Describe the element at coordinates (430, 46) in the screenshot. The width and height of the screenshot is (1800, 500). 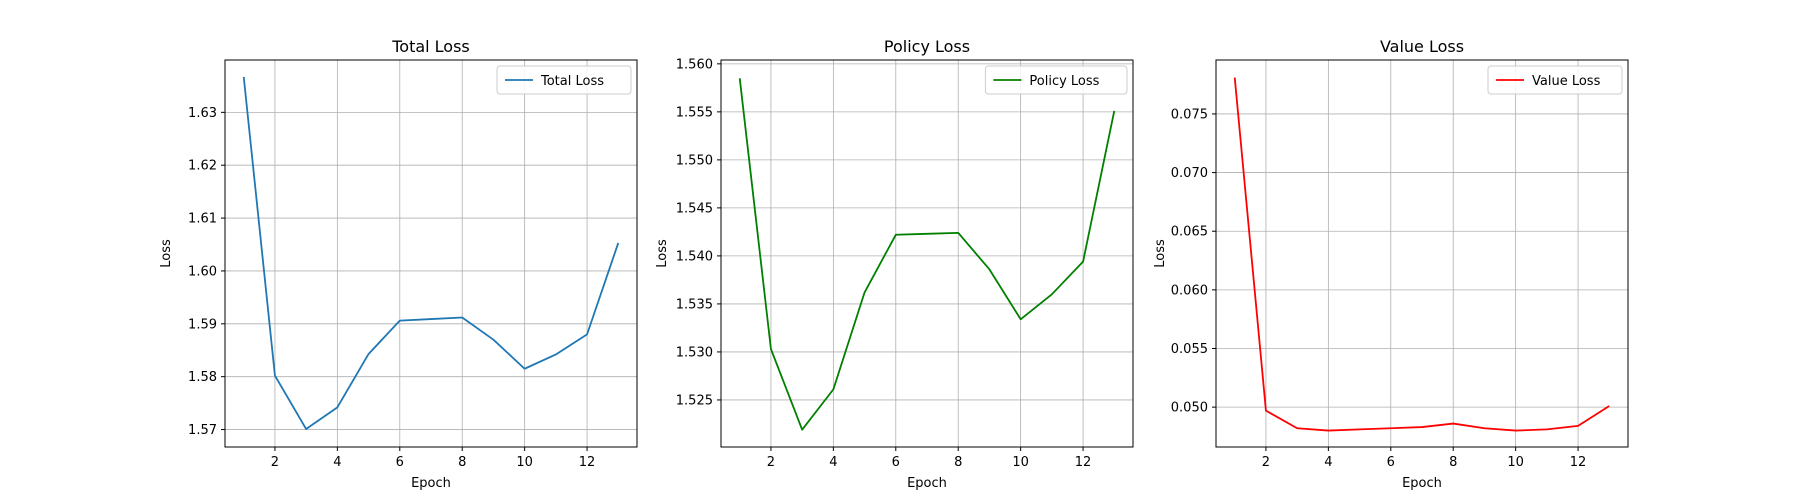
I see `chart-title: Total Loss` at that location.